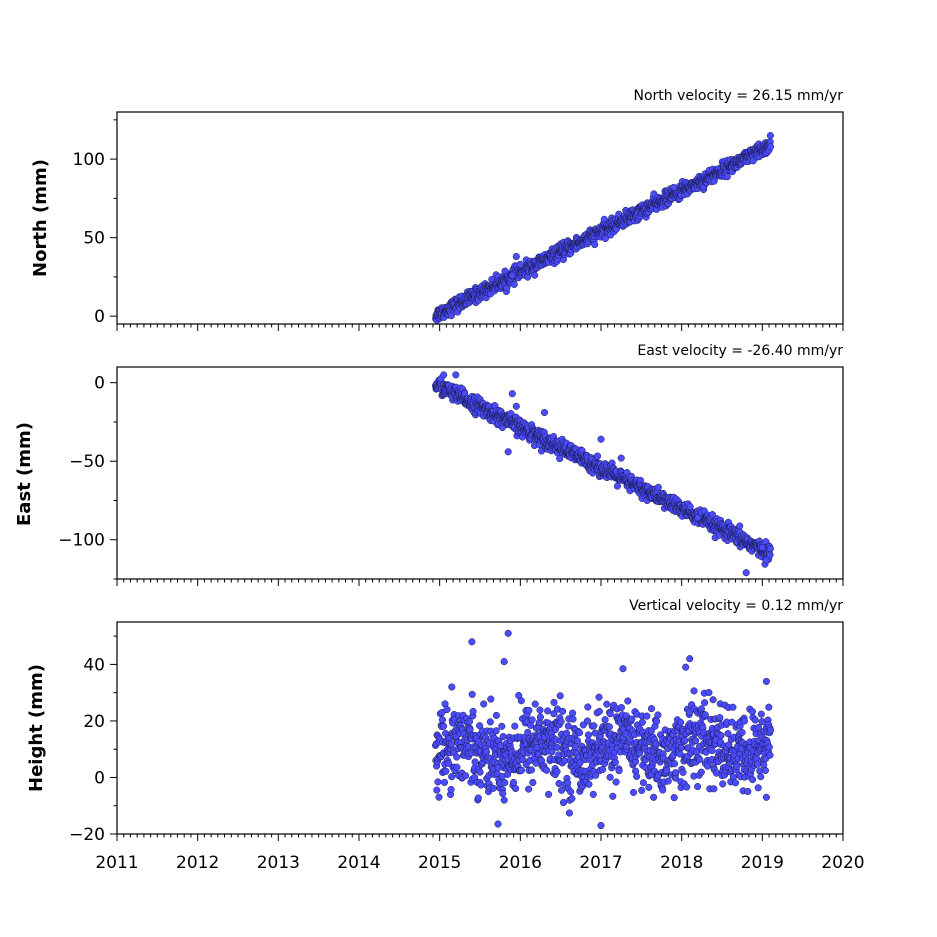 This screenshot has width=937, height=937. Describe the element at coordinates (842, 863) in the screenshot. I see `x-tick-label: 2020` at that location.